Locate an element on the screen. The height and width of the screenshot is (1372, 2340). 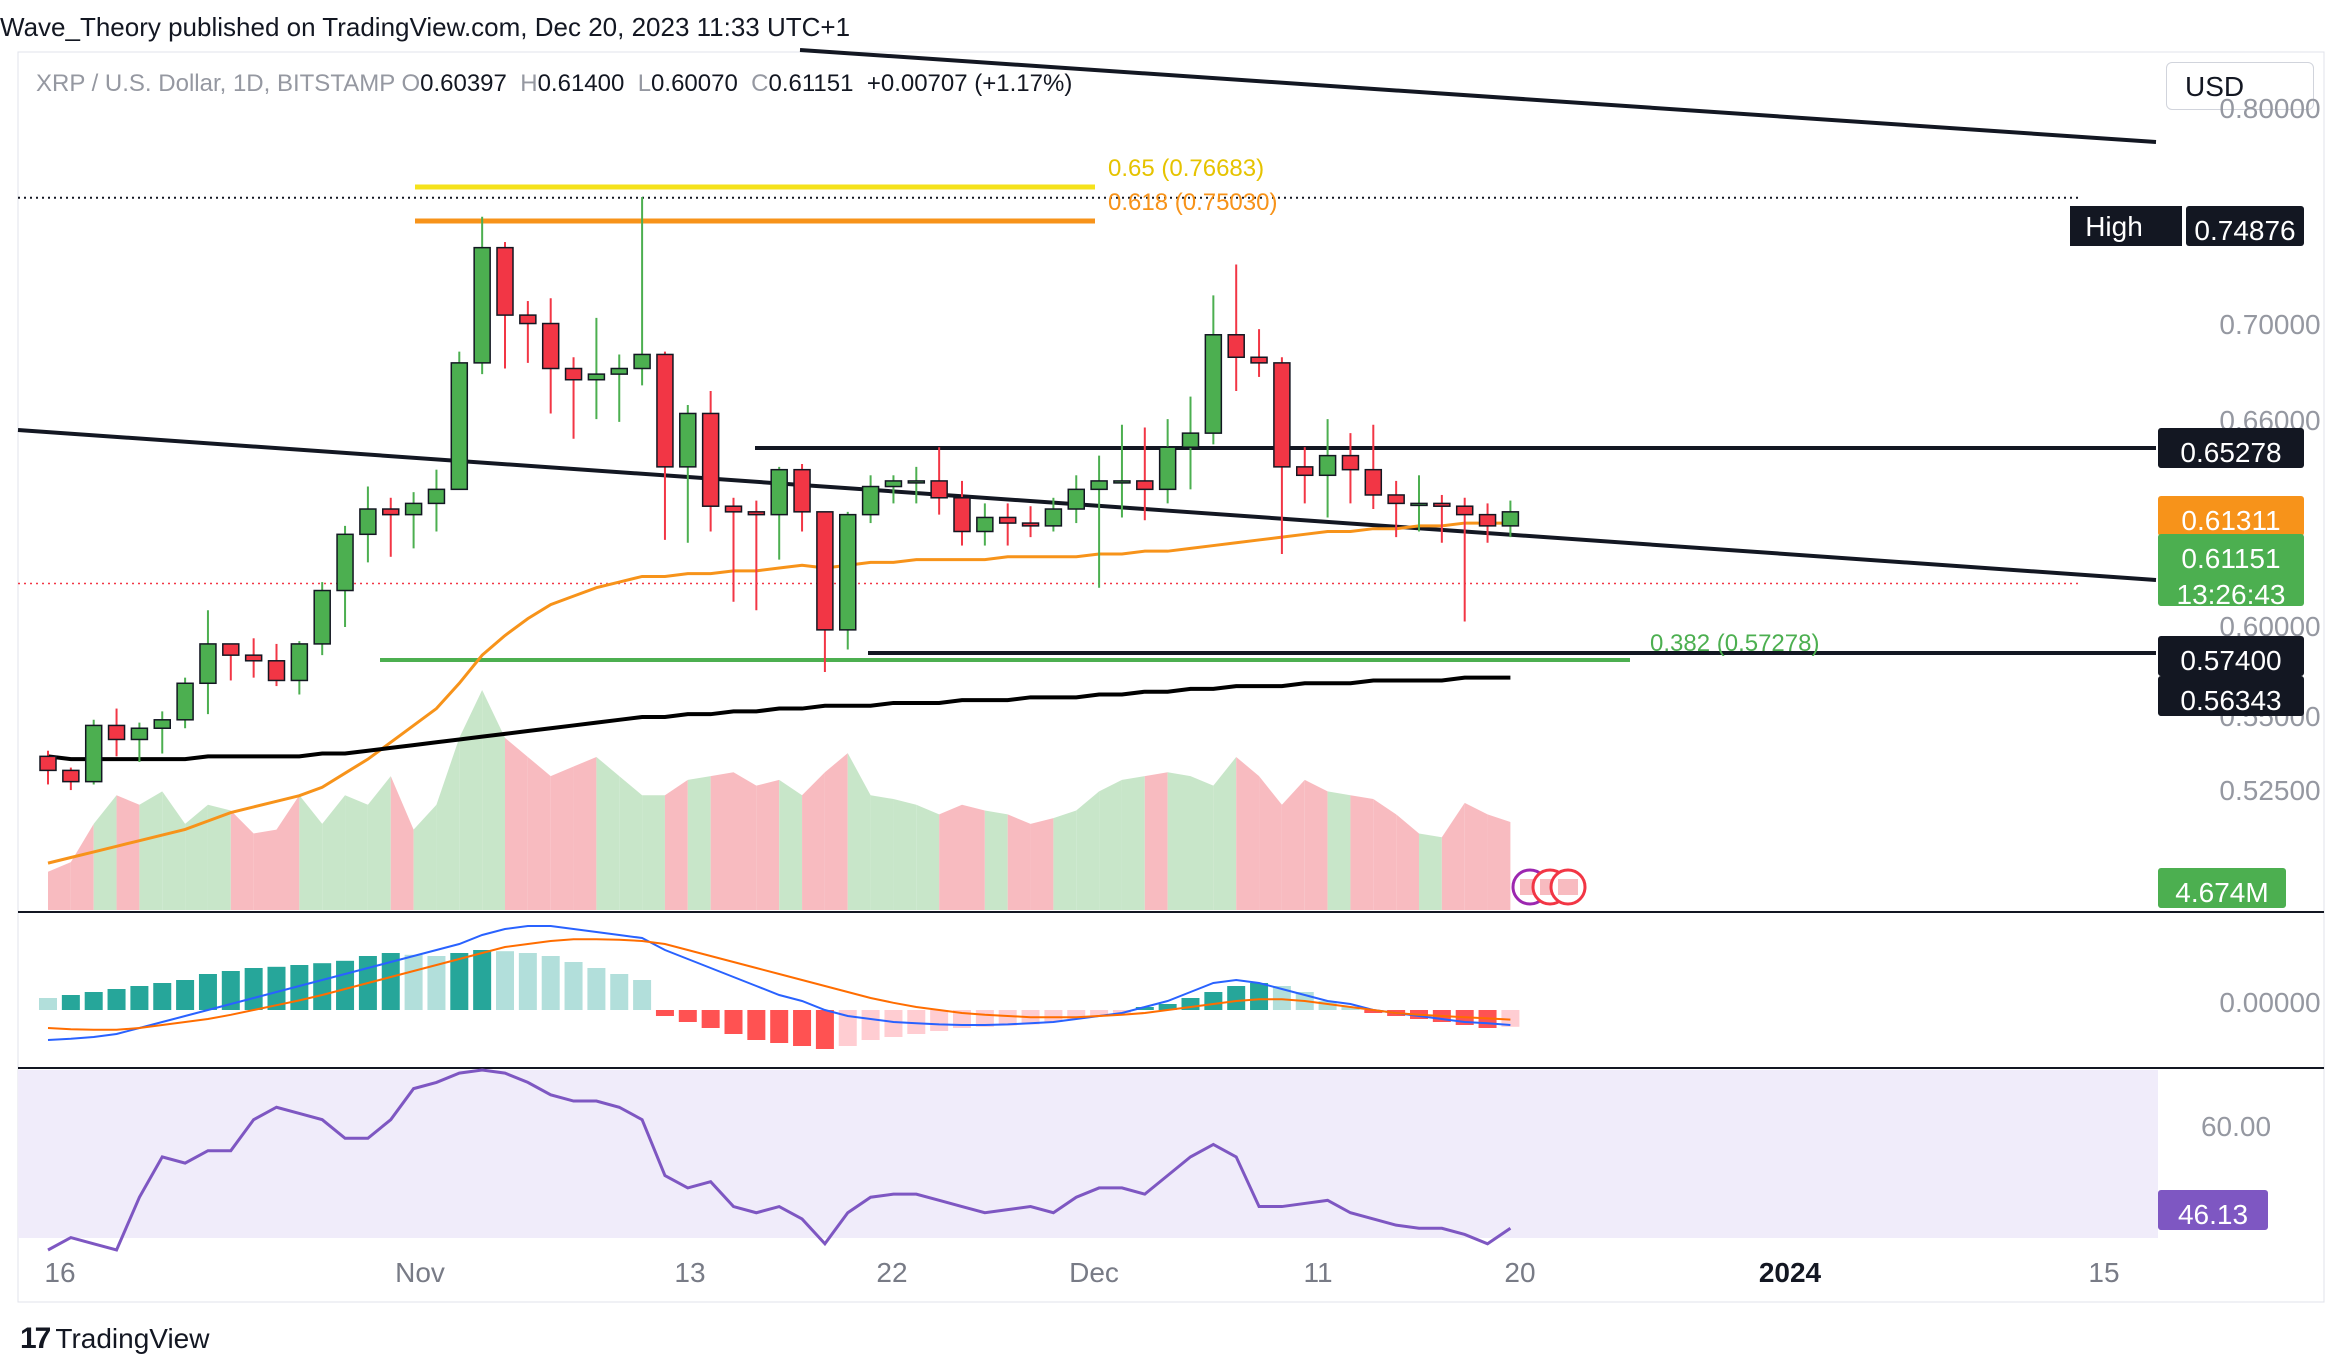
price-tag is located at coordinates (2231, 570).